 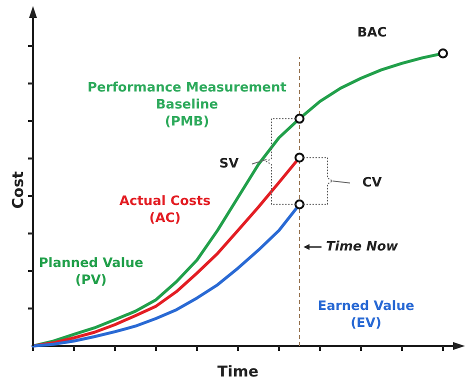 I want to click on annotation: Time Now, so click(x=363, y=247).